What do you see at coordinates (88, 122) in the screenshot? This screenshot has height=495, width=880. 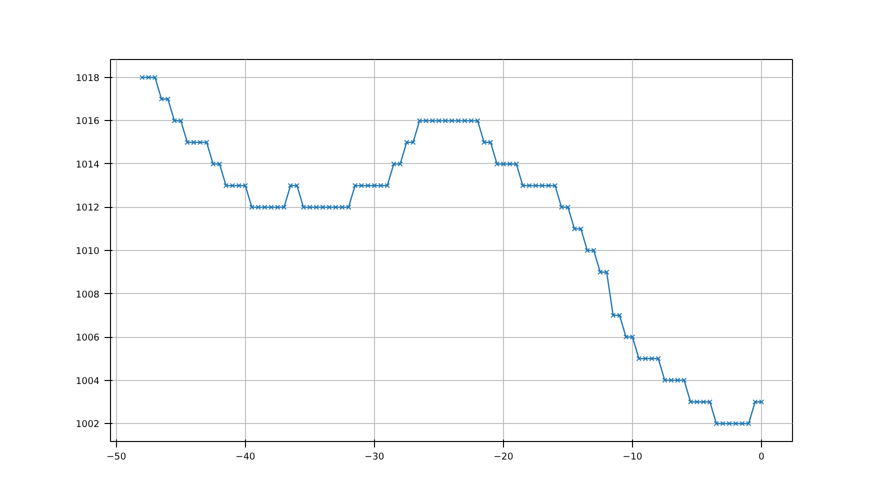 I see `y-tick-label: 1016` at bounding box center [88, 122].